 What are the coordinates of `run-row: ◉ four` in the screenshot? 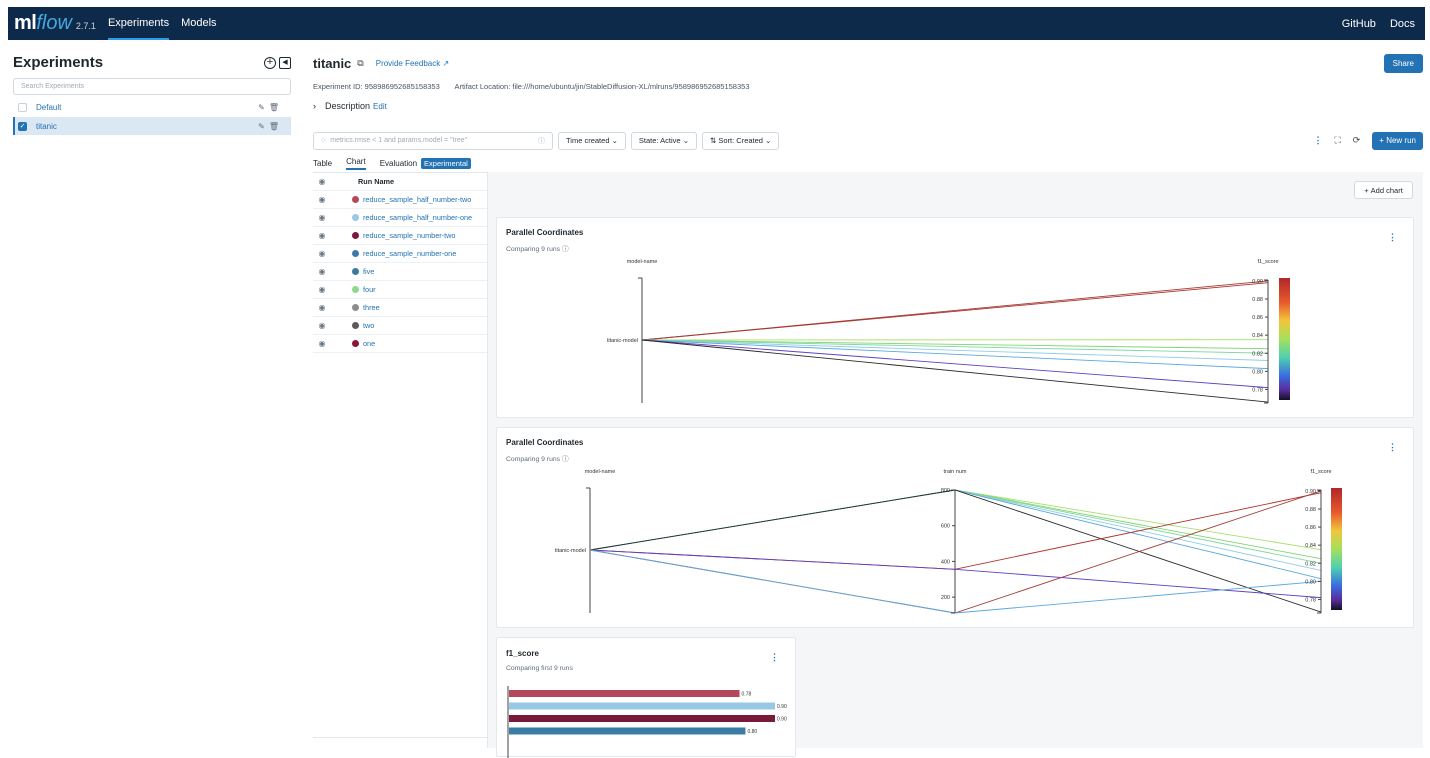 It's located at (400, 290).